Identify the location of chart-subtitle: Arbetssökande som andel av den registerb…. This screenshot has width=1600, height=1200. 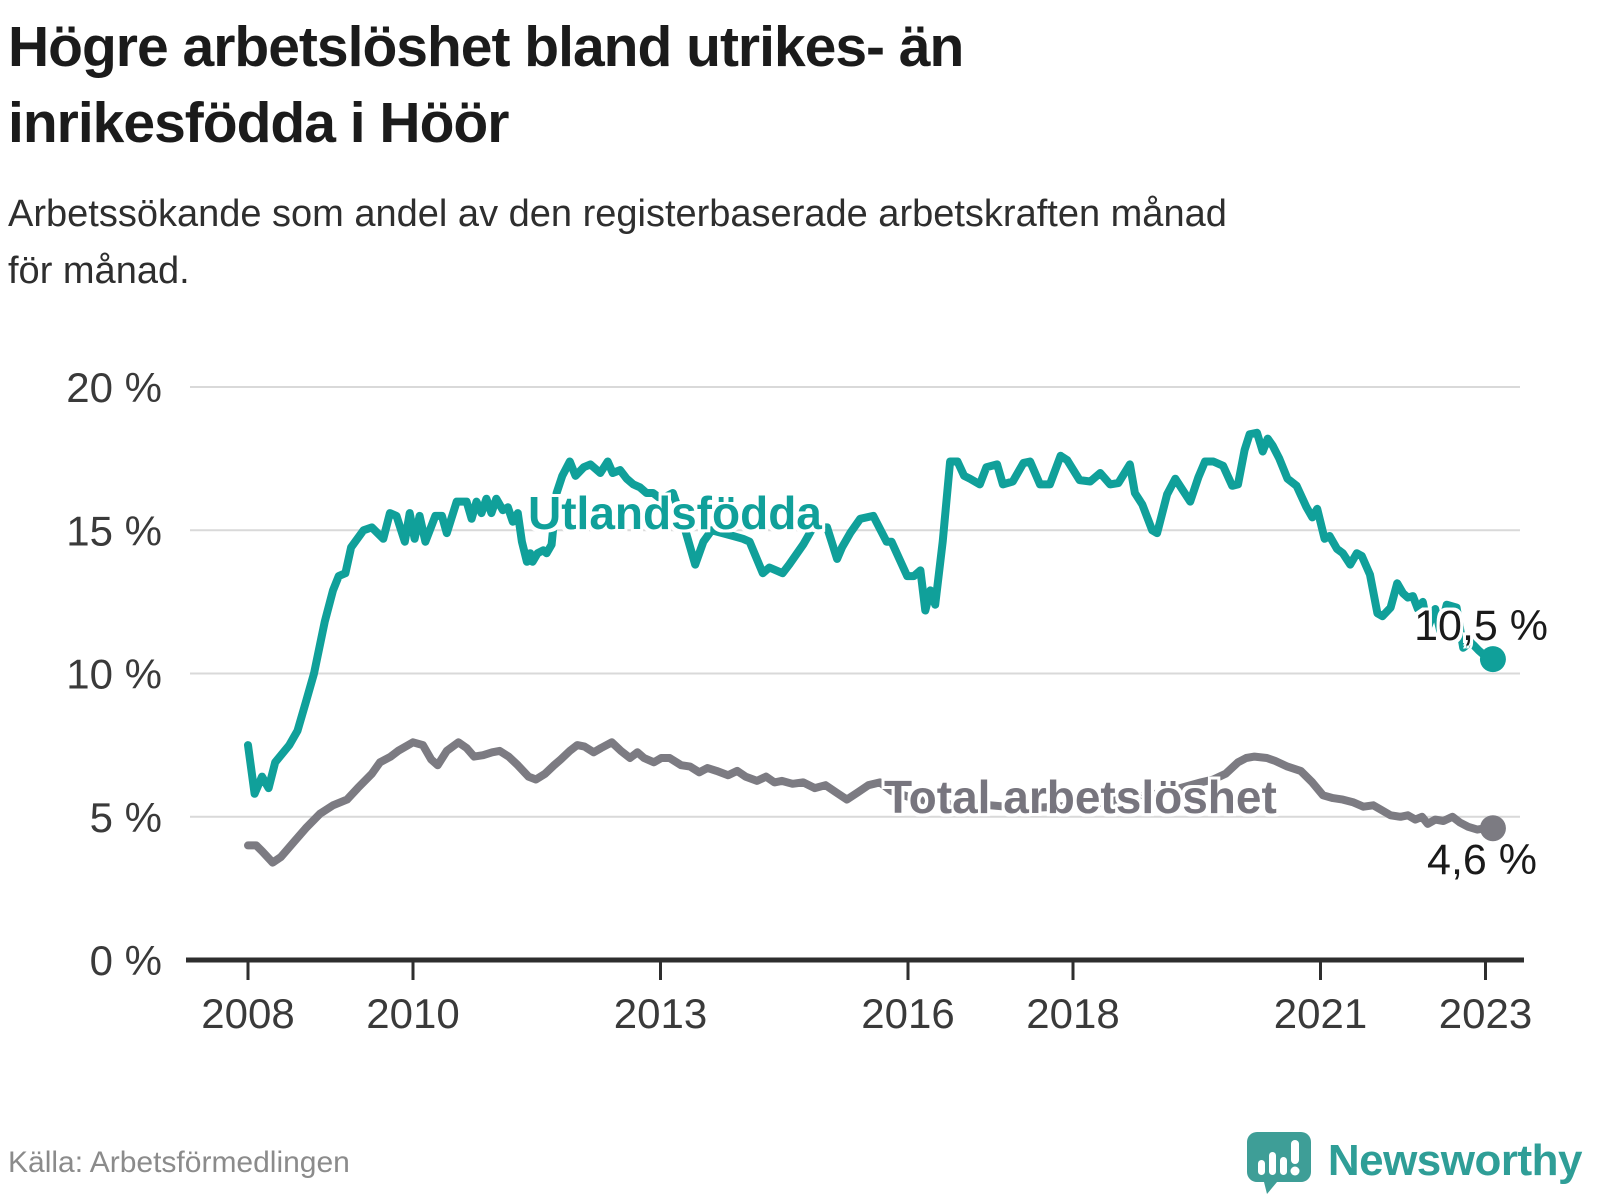
(788, 243).